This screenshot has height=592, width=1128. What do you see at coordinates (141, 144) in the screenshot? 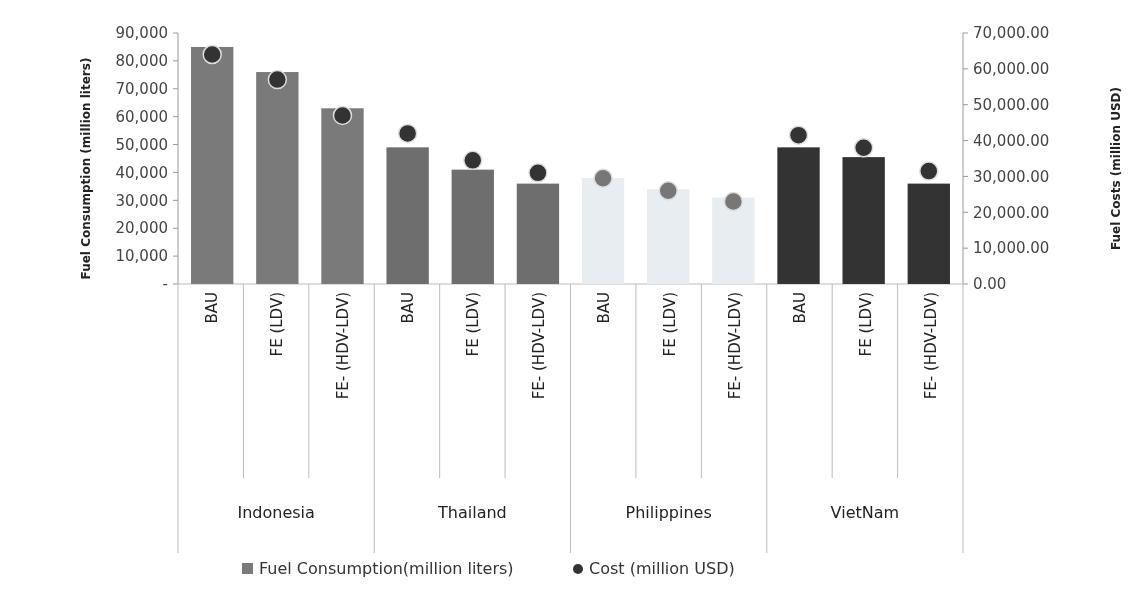
I see `y-tick-label: 50,000` at bounding box center [141, 144].